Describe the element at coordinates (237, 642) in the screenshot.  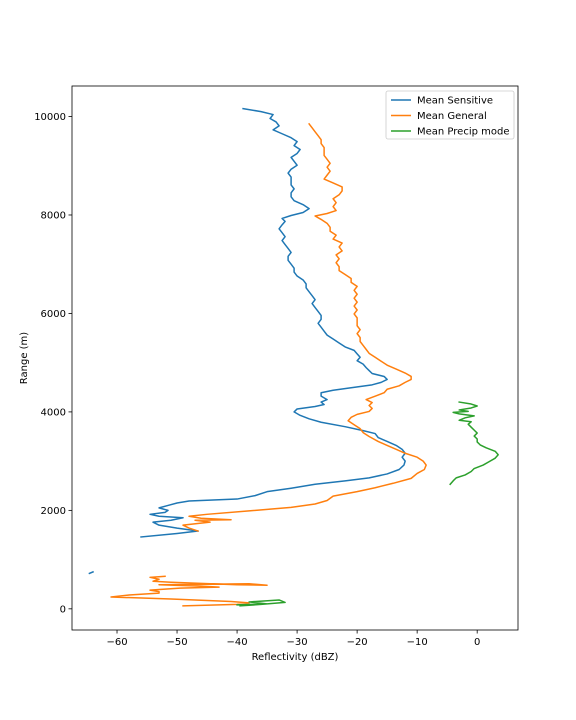
I see `x-tick-label: −40` at that location.